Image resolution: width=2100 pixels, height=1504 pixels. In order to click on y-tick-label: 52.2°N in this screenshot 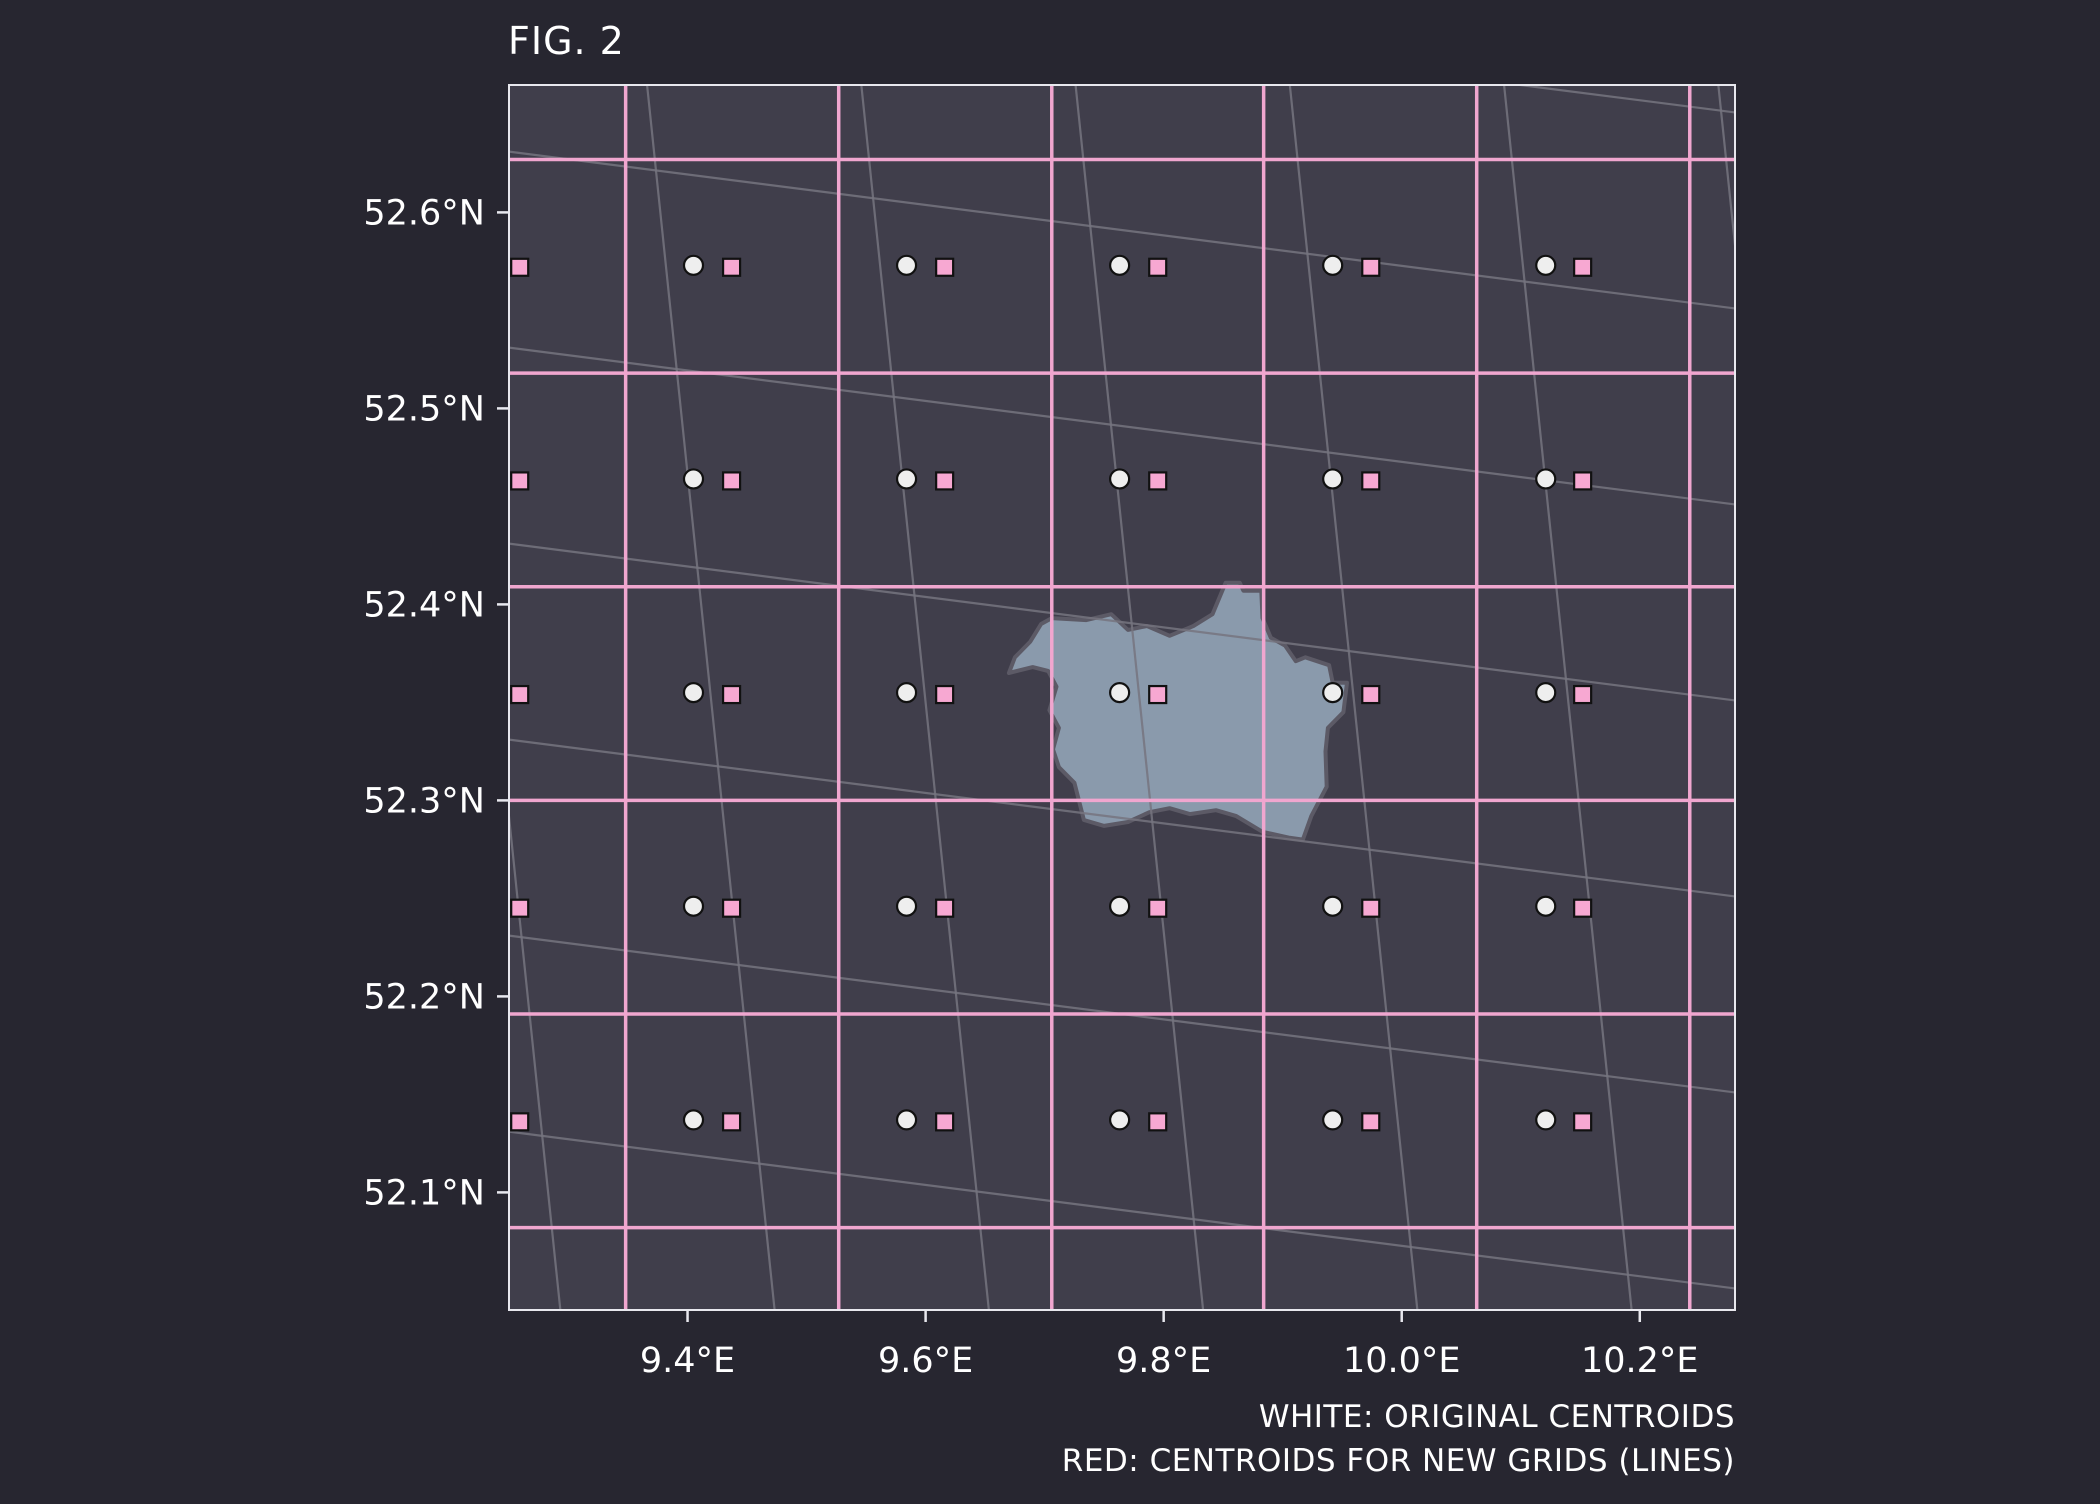, I will do `click(424, 997)`.